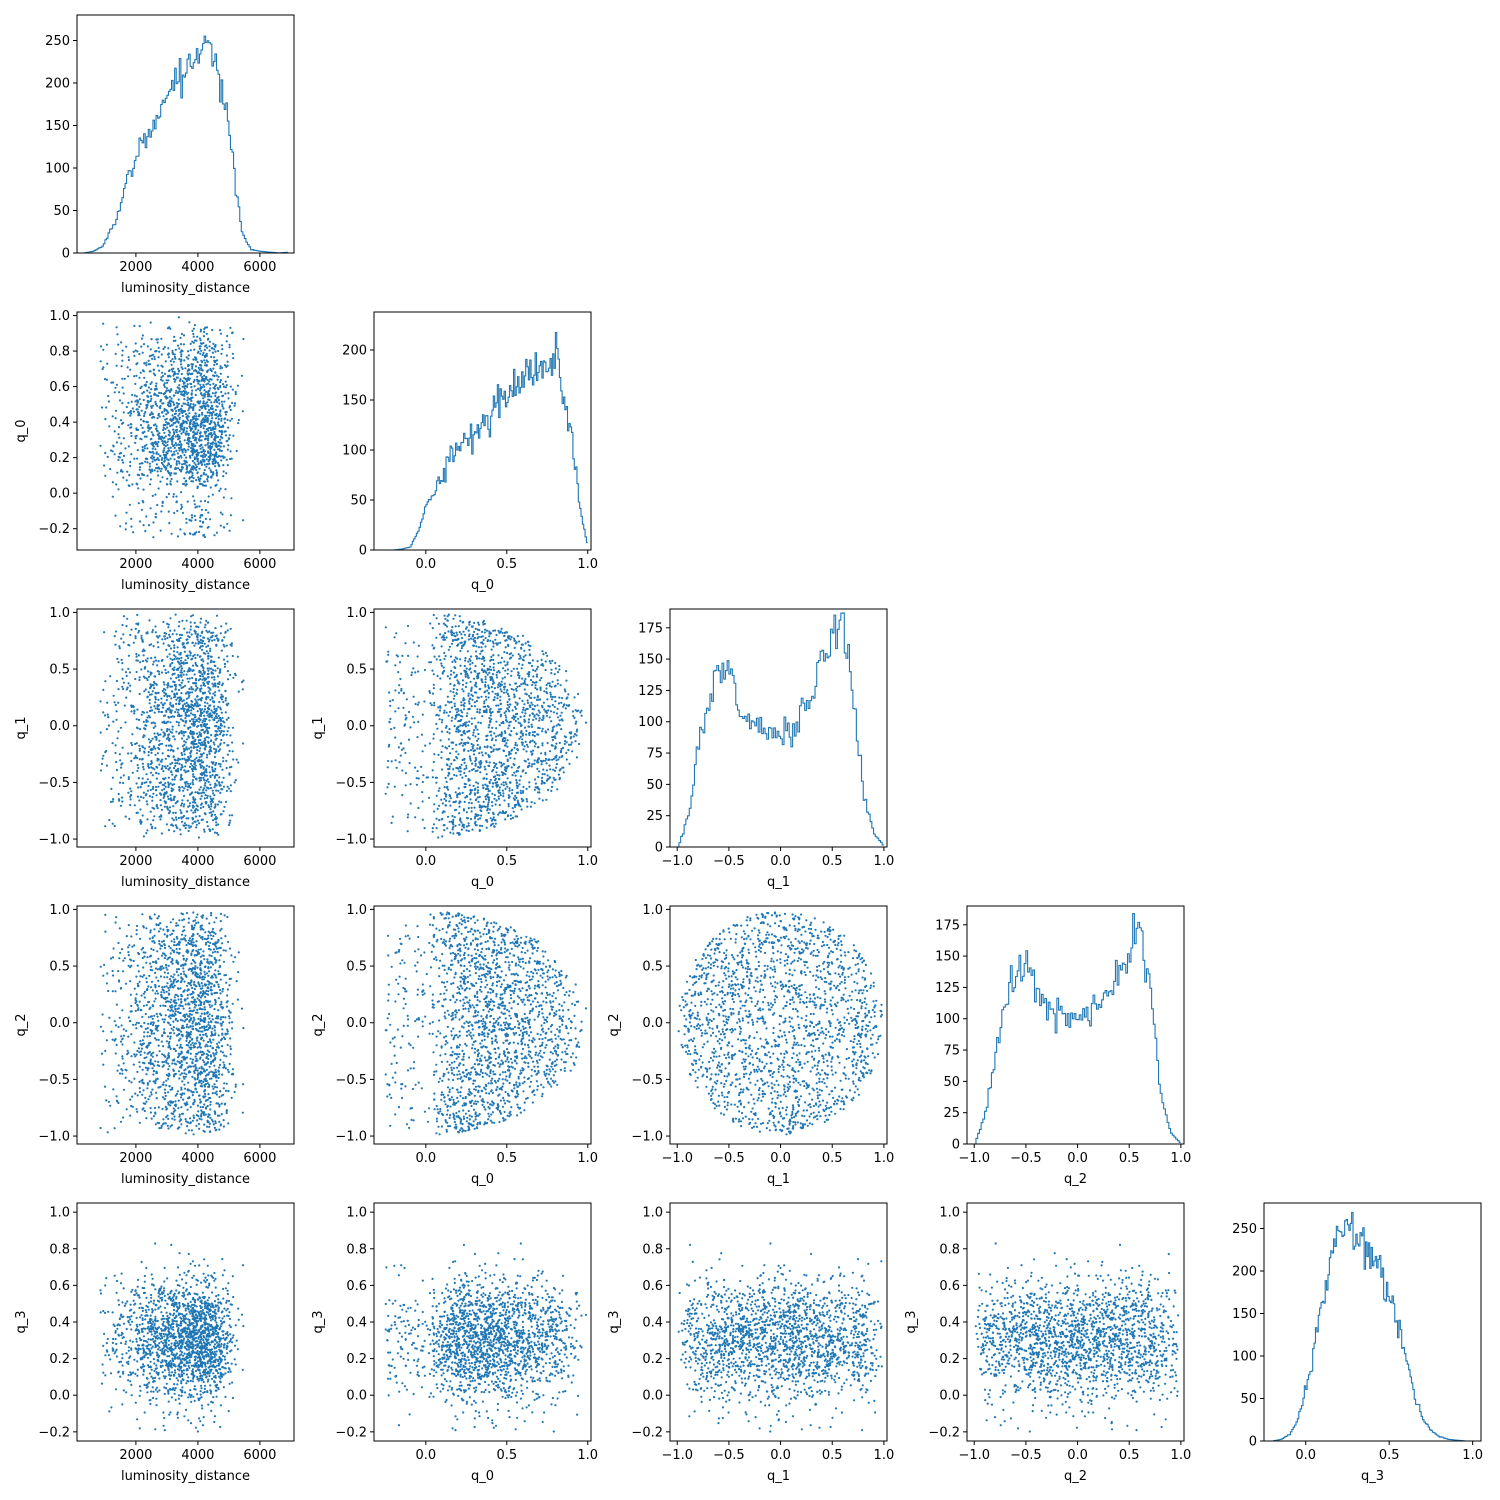  Describe the element at coordinates (185, 288) in the screenshot. I see `x-axis-label: luminosity_distance` at that location.